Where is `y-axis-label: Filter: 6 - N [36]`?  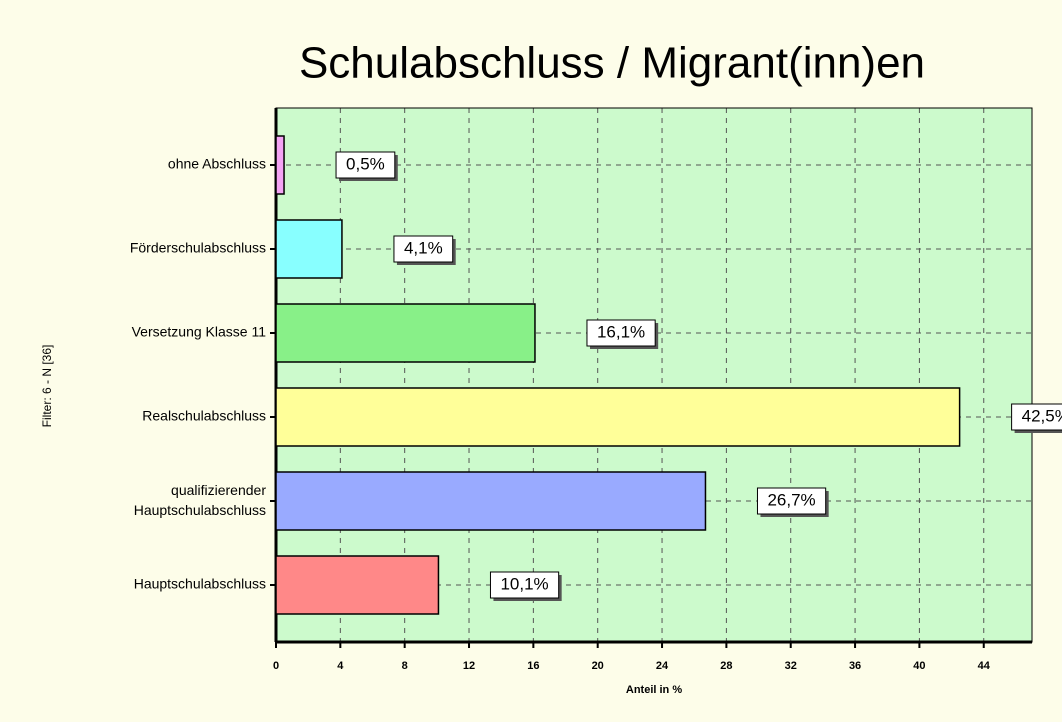
y-axis-label: Filter: 6 - N [36] is located at coordinates (47, 386).